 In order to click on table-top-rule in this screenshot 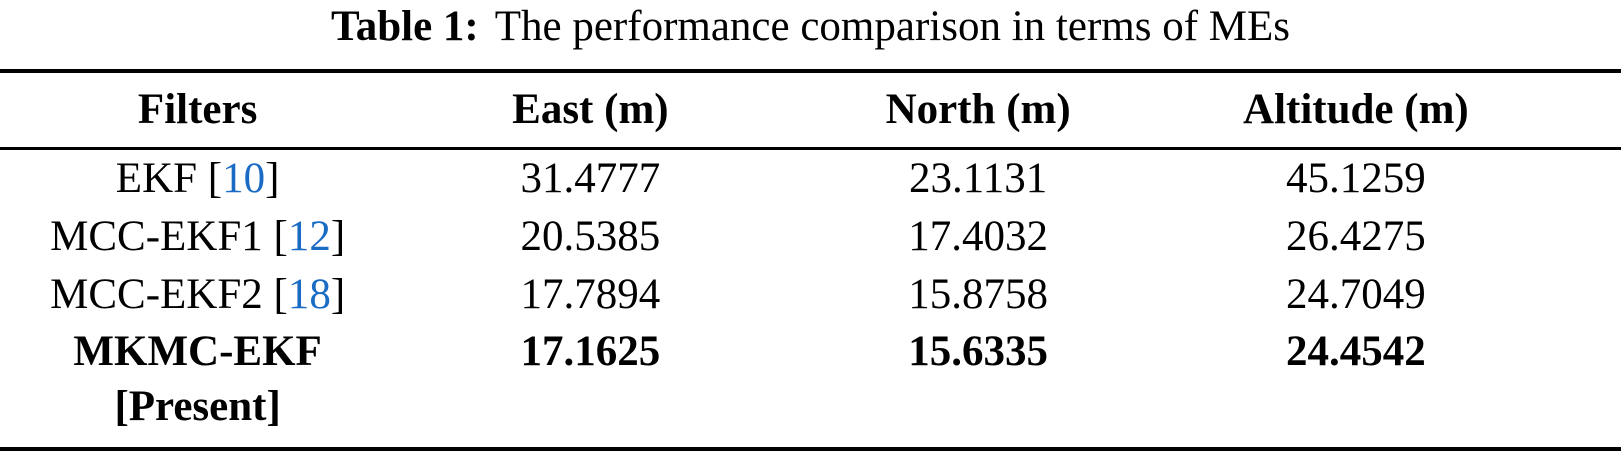, I will do `click(810, 71)`.